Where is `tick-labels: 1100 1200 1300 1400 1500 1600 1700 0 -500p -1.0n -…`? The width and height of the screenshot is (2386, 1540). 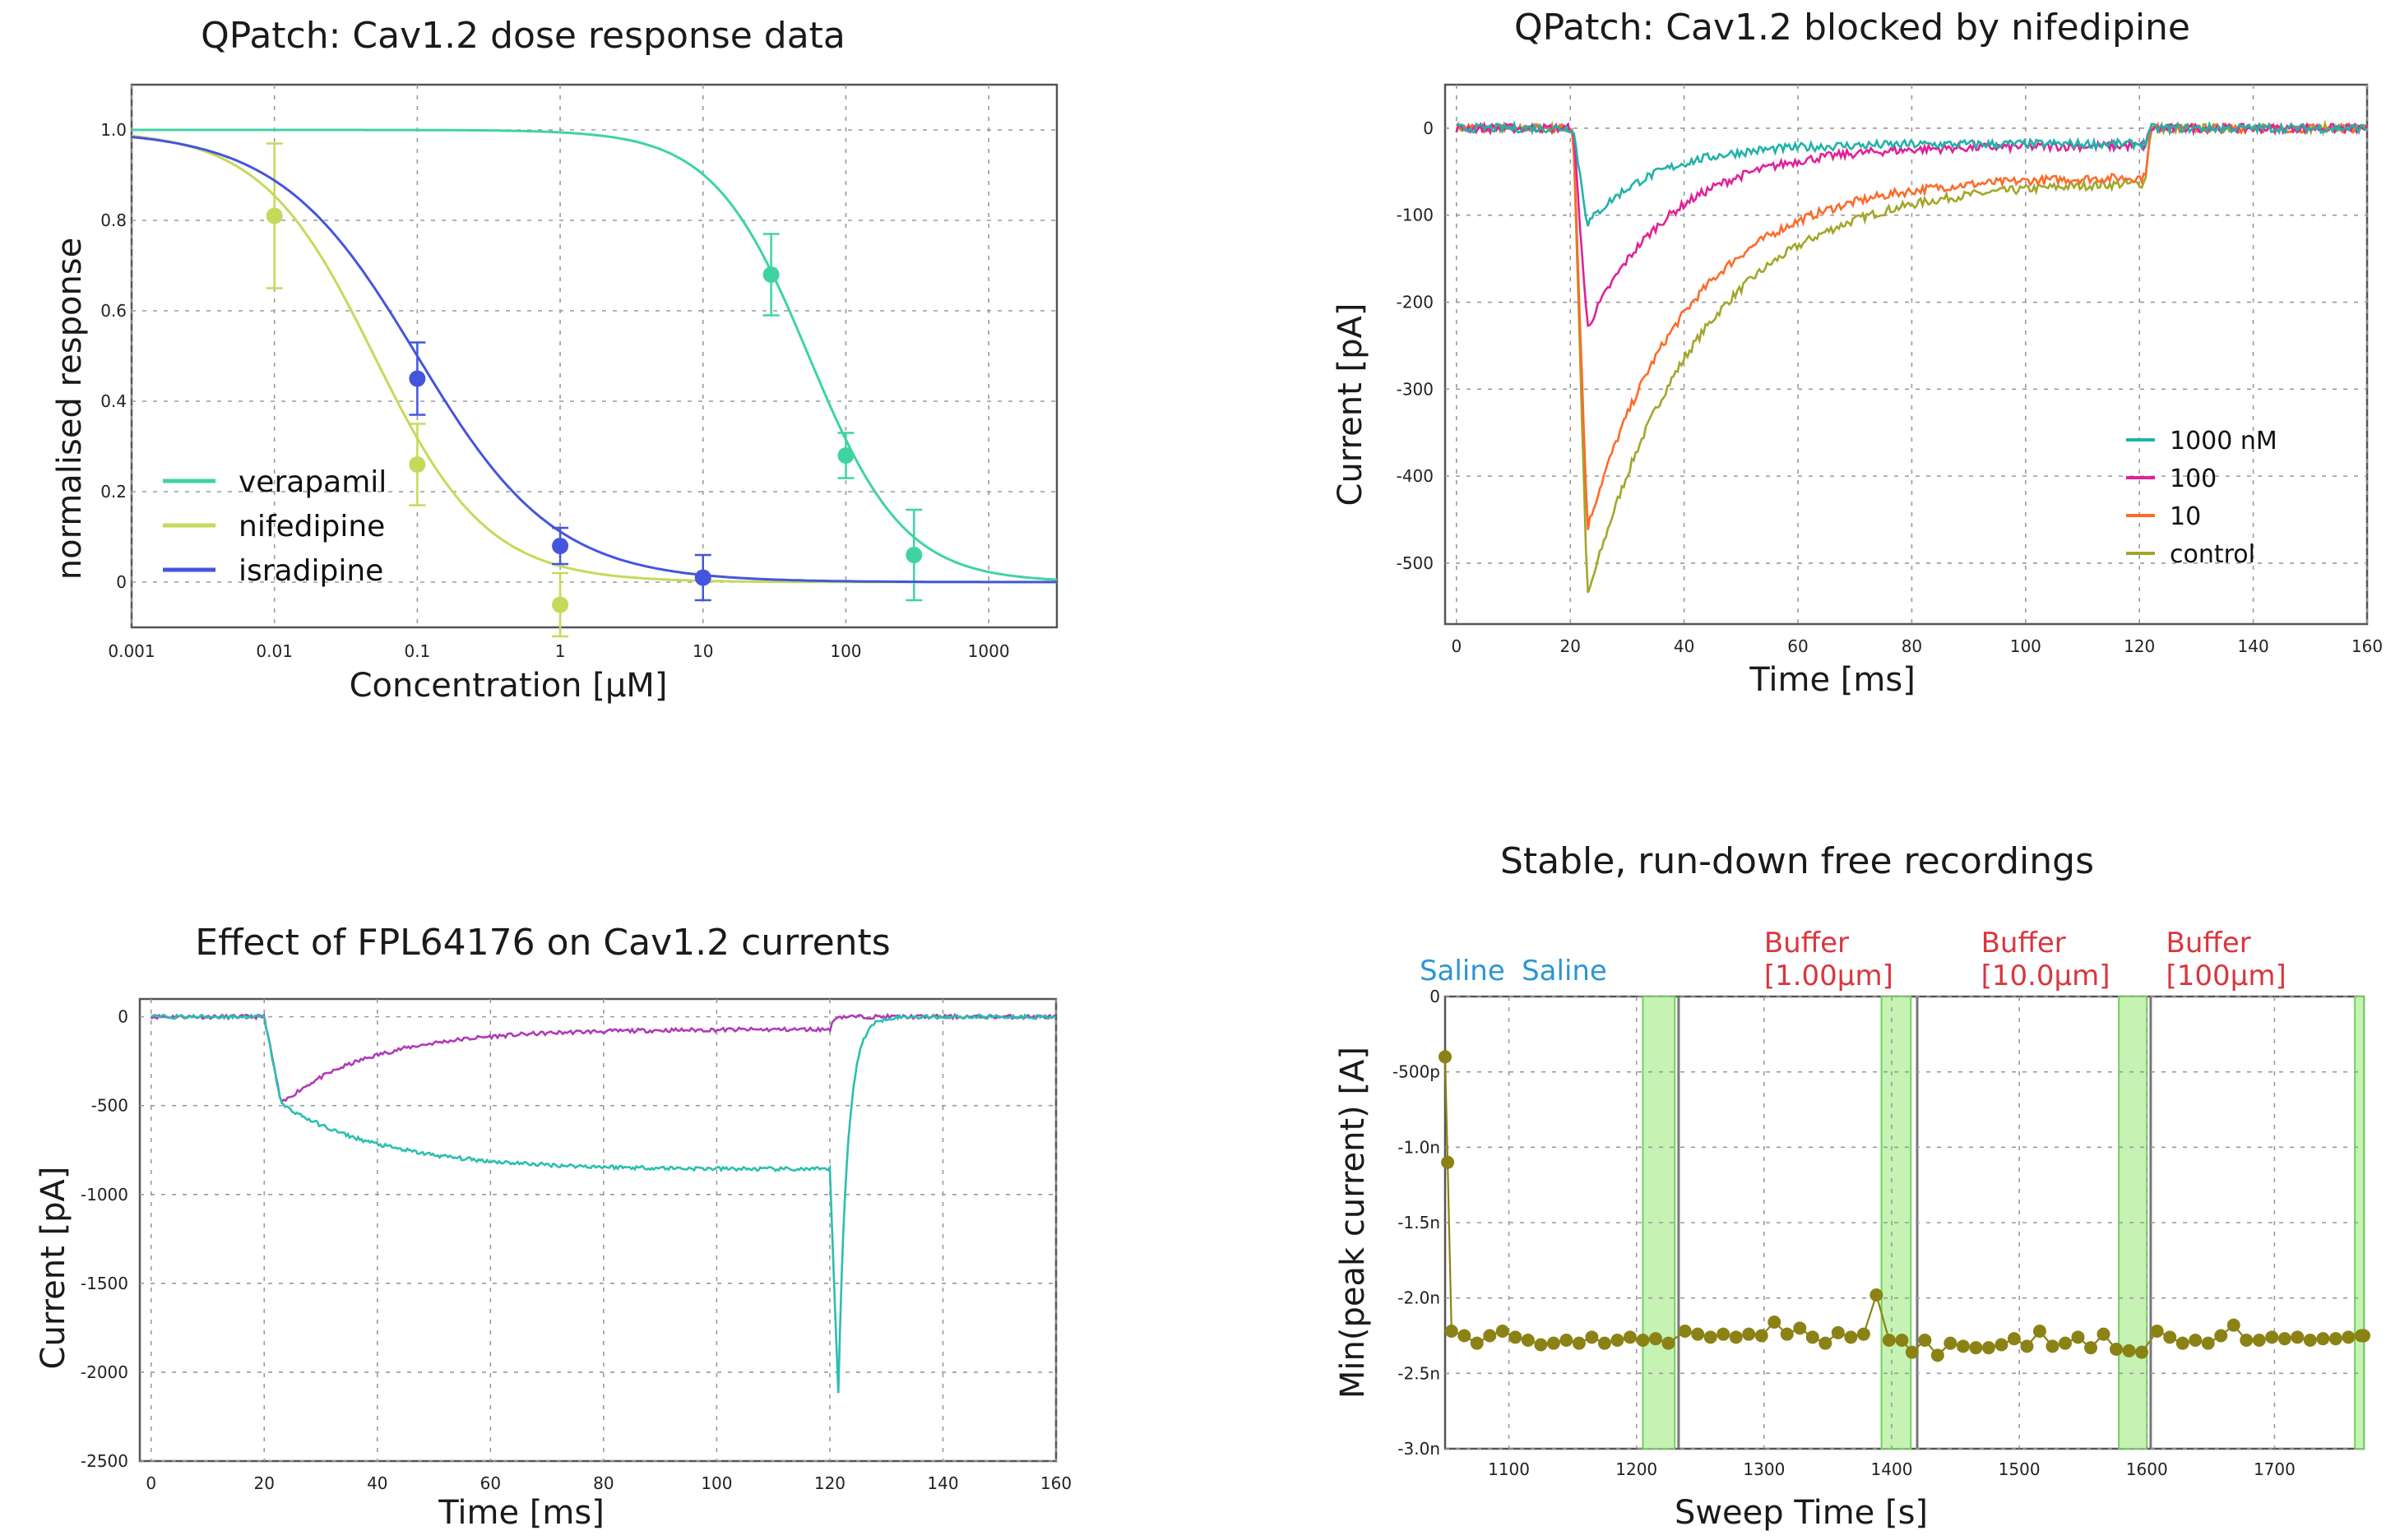
tick-labels: 1100 1200 1300 1400 1500 1600 1700 0 -500p -1.0n -… is located at coordinates (1844, 1233).